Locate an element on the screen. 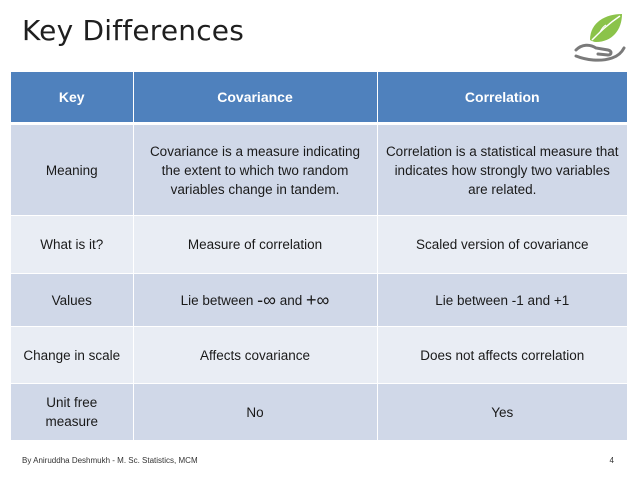 This screenshot has width=638, height=478. correlation-cell: Scaled version of covariance is located at coordinates (502, 244).